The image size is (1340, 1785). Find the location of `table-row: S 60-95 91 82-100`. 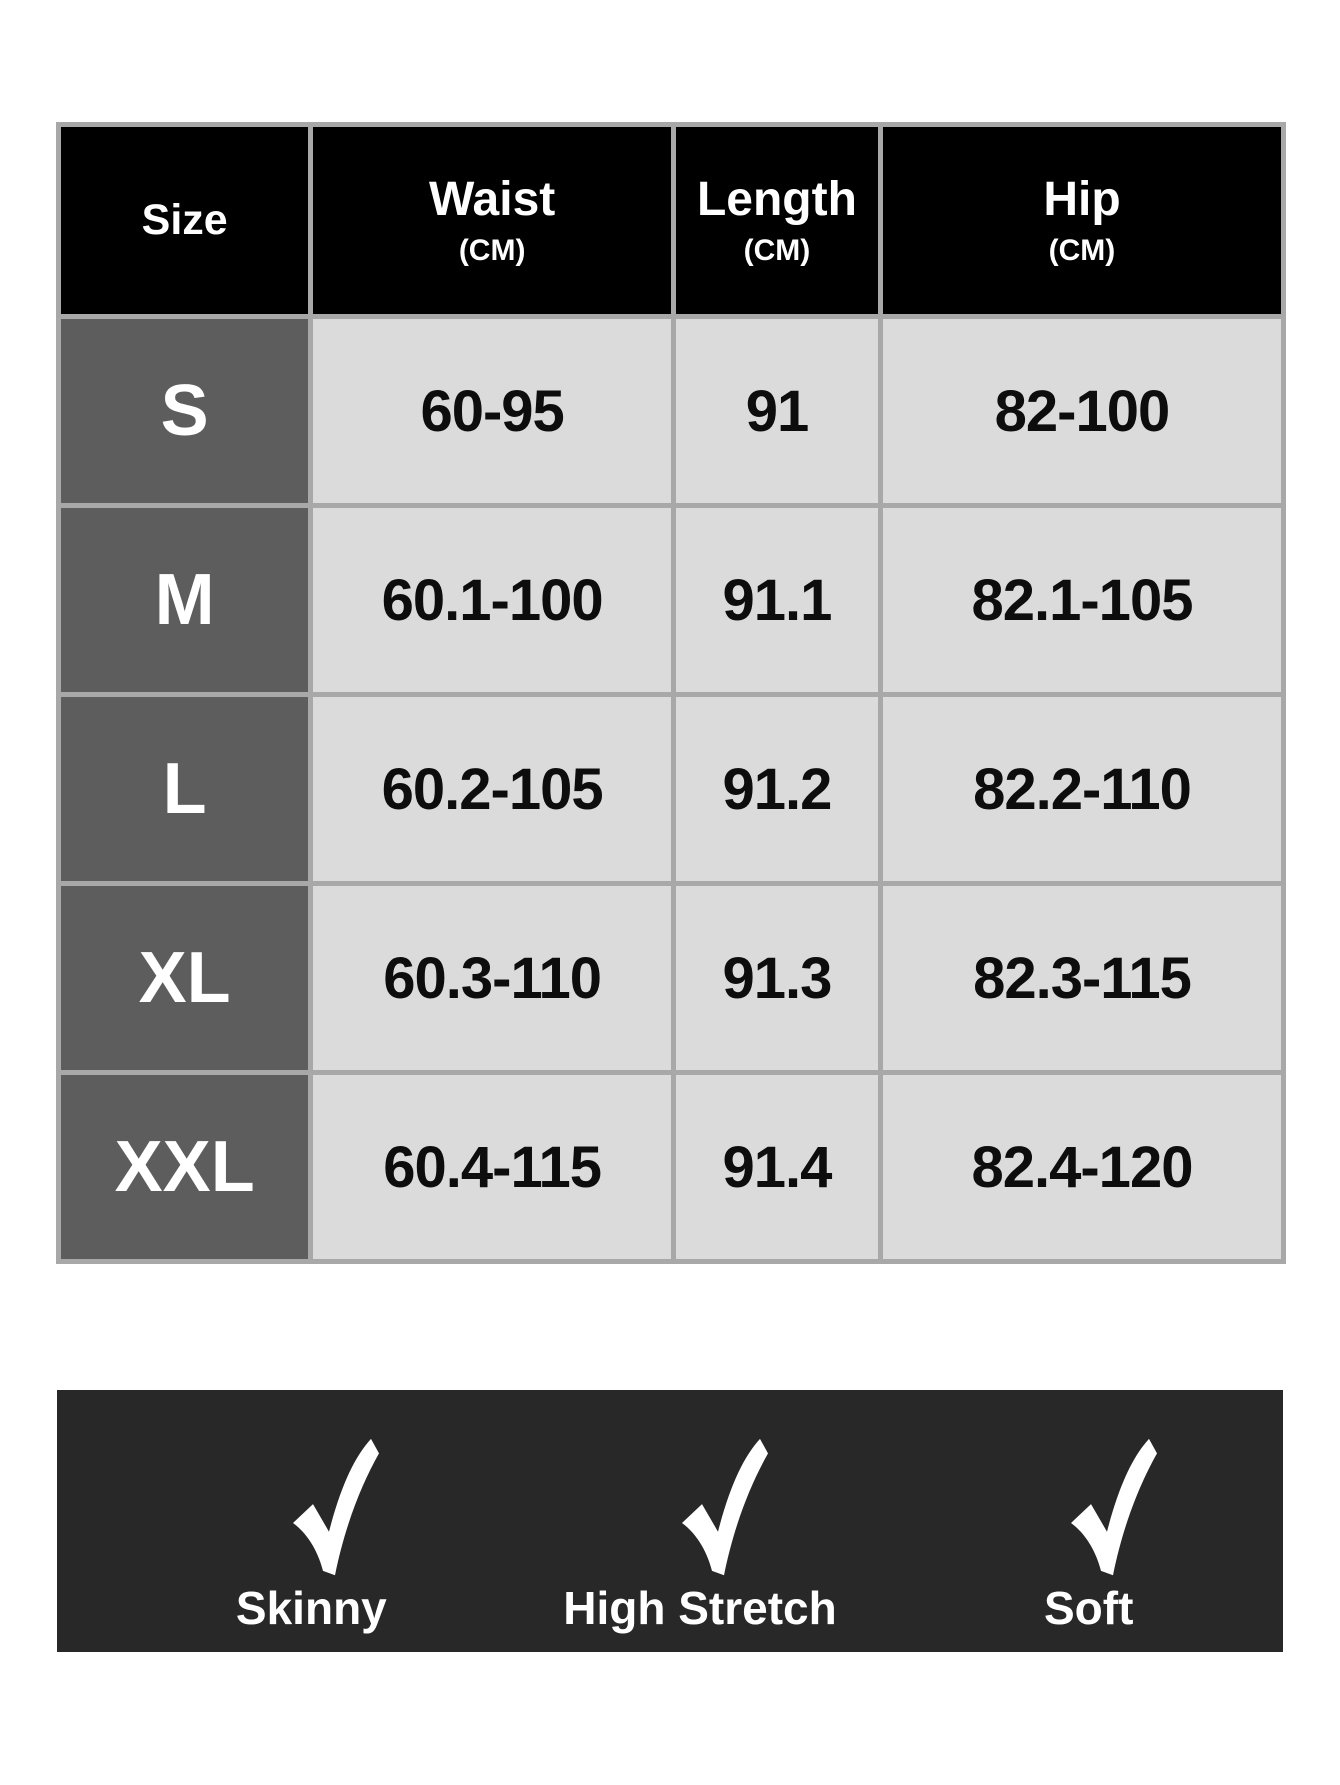

table-row: S 60-95 91 82-100 is located at coordinates (671, 411).